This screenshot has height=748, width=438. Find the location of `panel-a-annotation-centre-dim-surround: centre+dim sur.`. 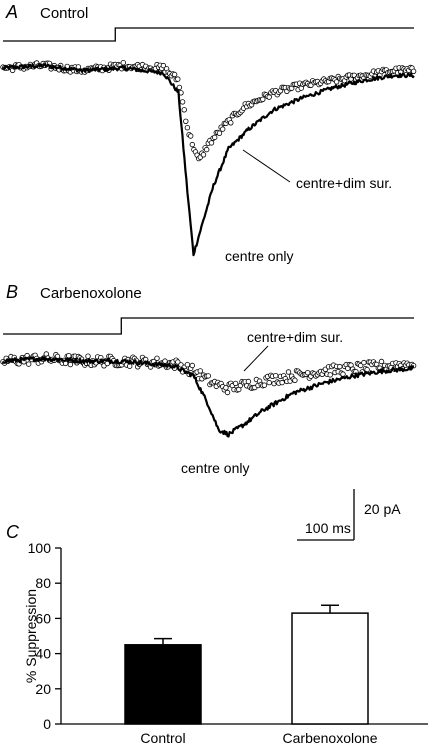

panel-a-annotation-centre-dim-surround: centre+dim sur. is located at coordinates (344, 183).